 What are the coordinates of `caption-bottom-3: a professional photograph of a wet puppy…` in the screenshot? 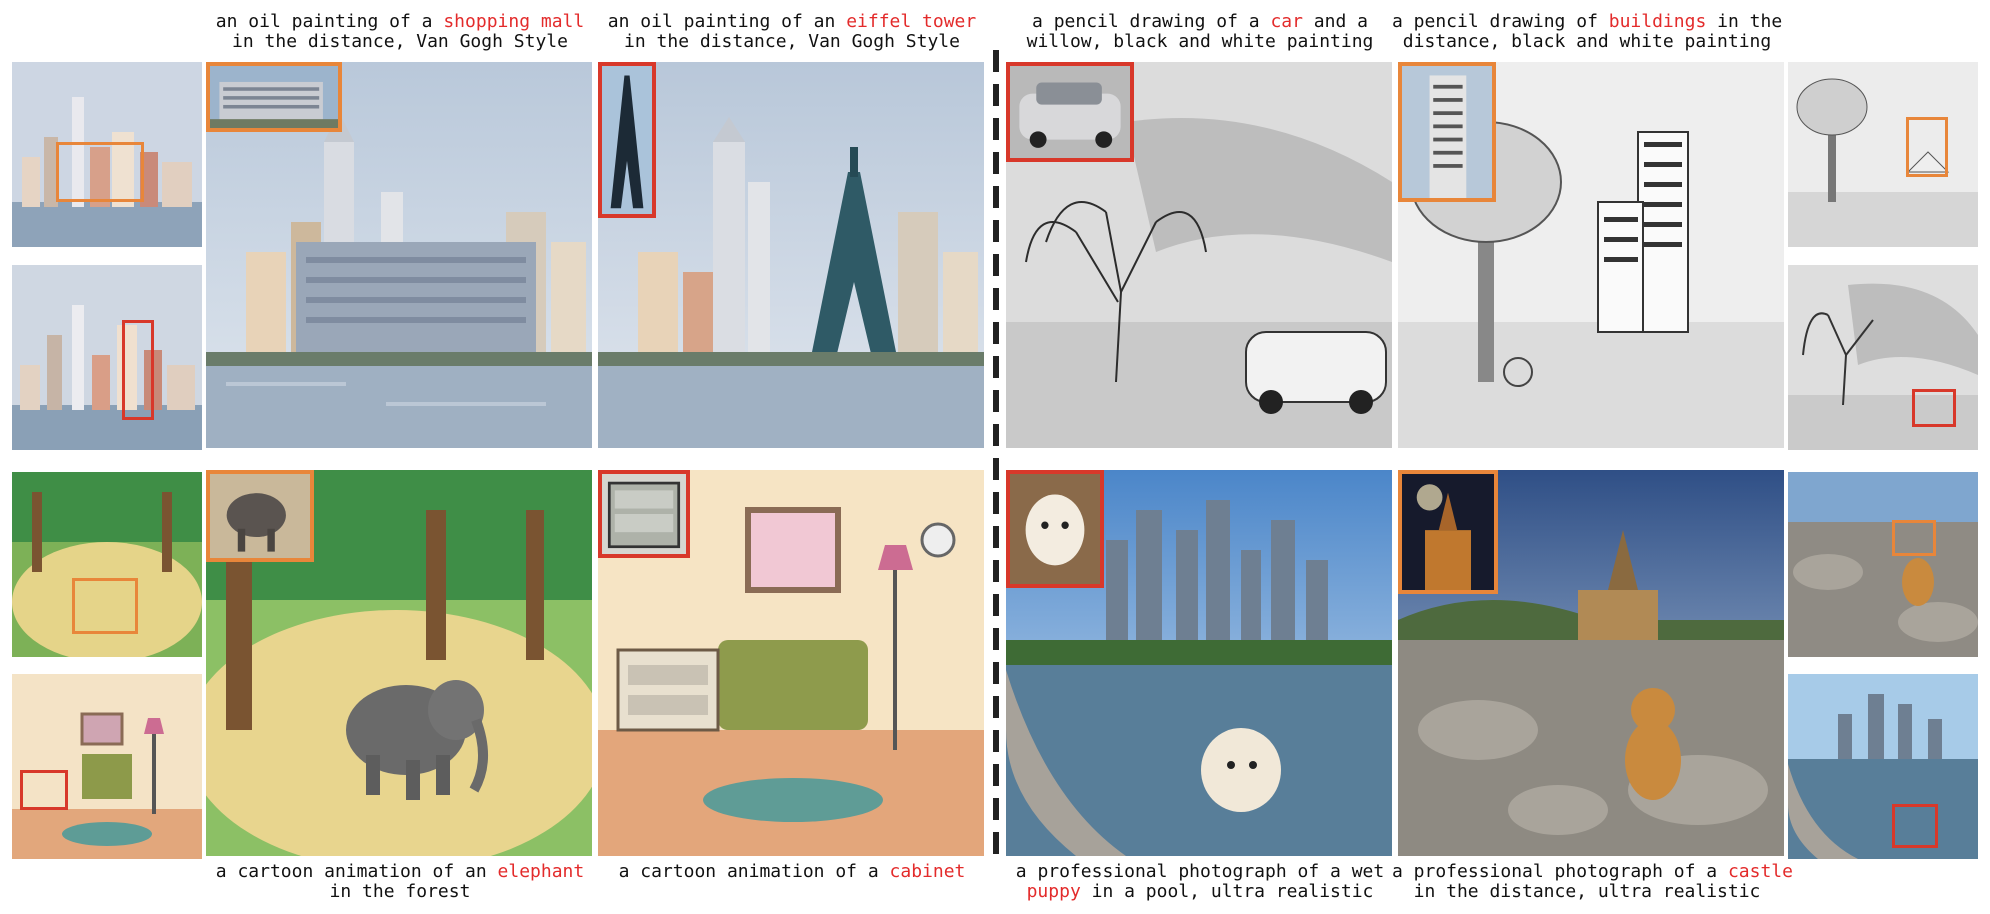 It's located at (1200, 881).